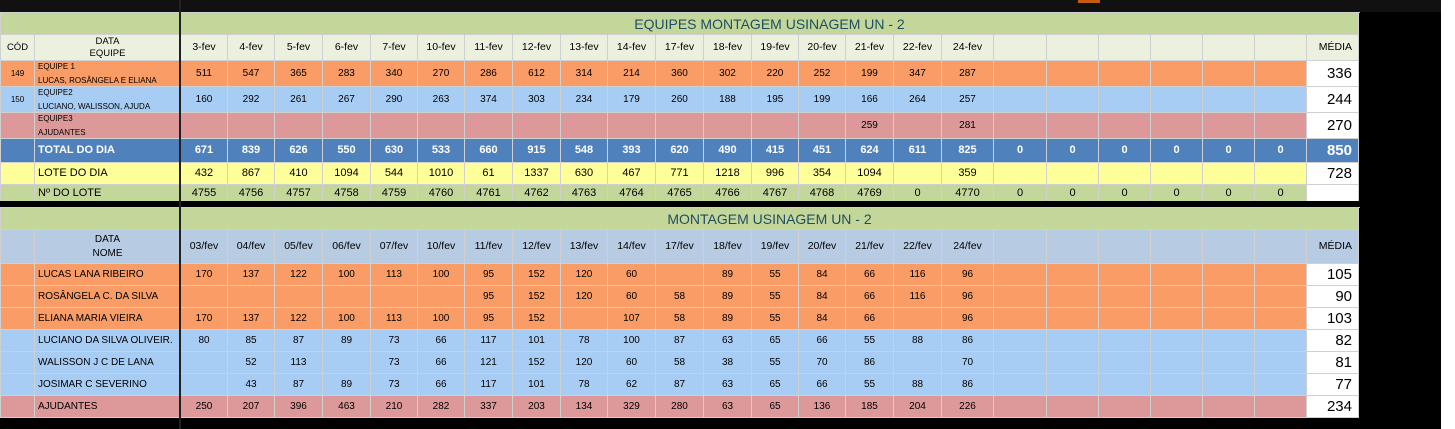 This screenshot has width=1455, height=429. Describe the element at coordinates (584, 384) in the screenshot. I see `member-value: 78` at that location.